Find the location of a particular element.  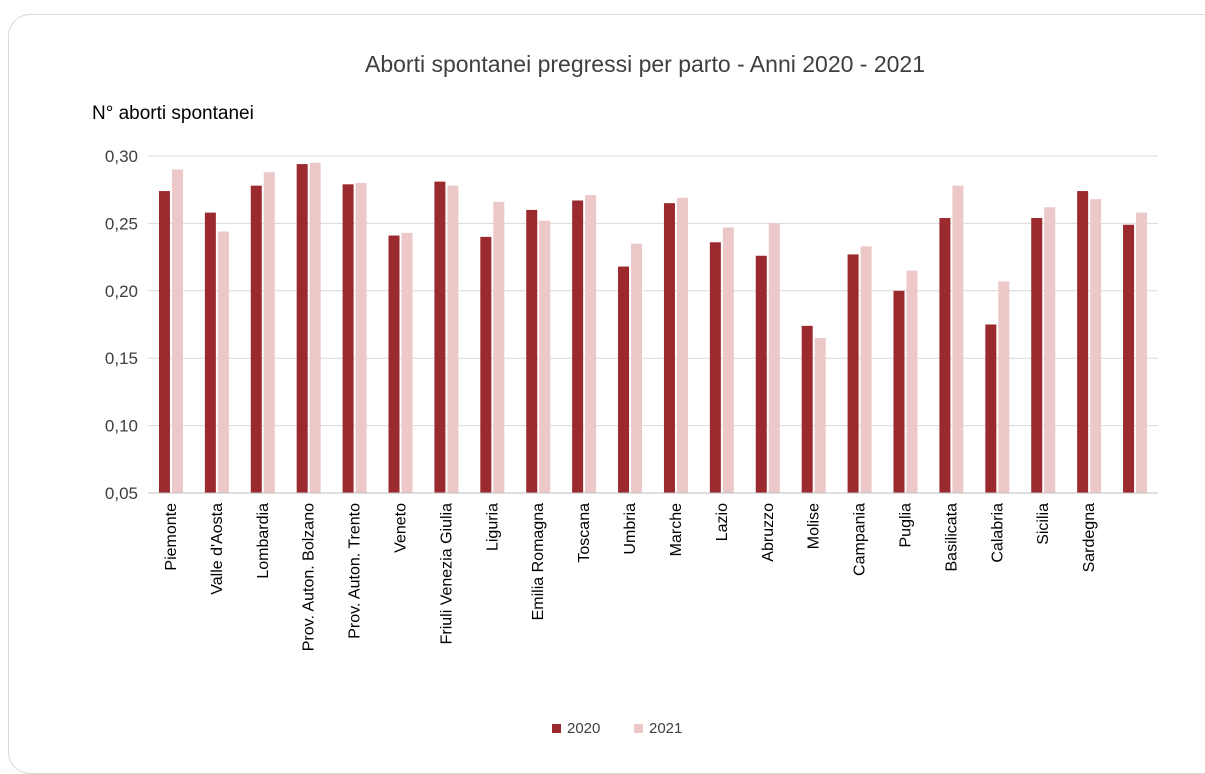

x-category-label: Puglia is located at coordinates (906, 525).